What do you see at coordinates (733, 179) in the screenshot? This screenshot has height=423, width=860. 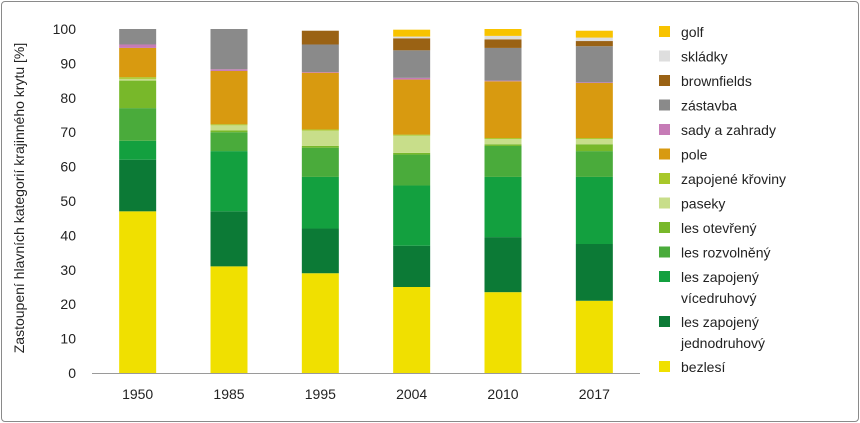 I see `legend-label: zapojené křoviny` at bounding box center [733, 179].